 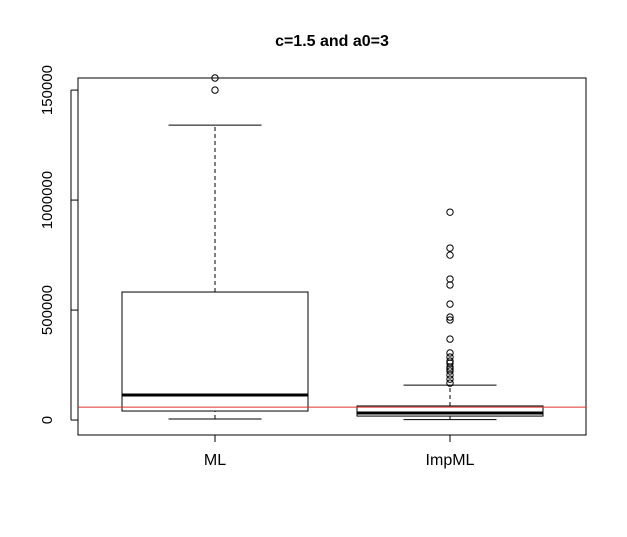 I want to click on chart-title: c=1.5 and a0=3, so click(x=332, y=41).